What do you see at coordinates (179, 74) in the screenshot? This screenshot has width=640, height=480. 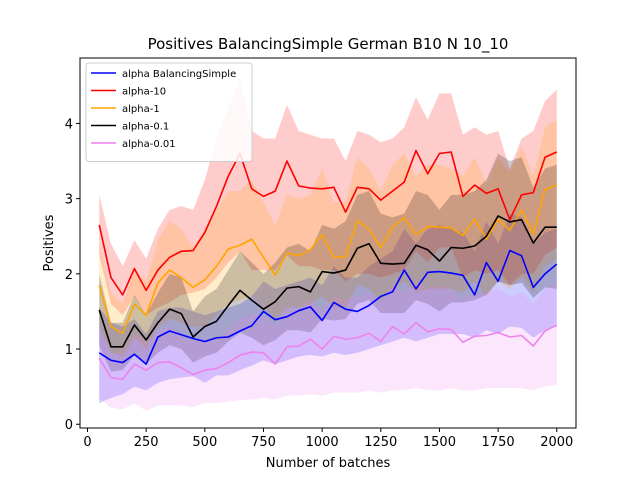 I see `legend-label-alpha-balancingsimple: alpha BalancingSimple` at bounding box center [179, 74].